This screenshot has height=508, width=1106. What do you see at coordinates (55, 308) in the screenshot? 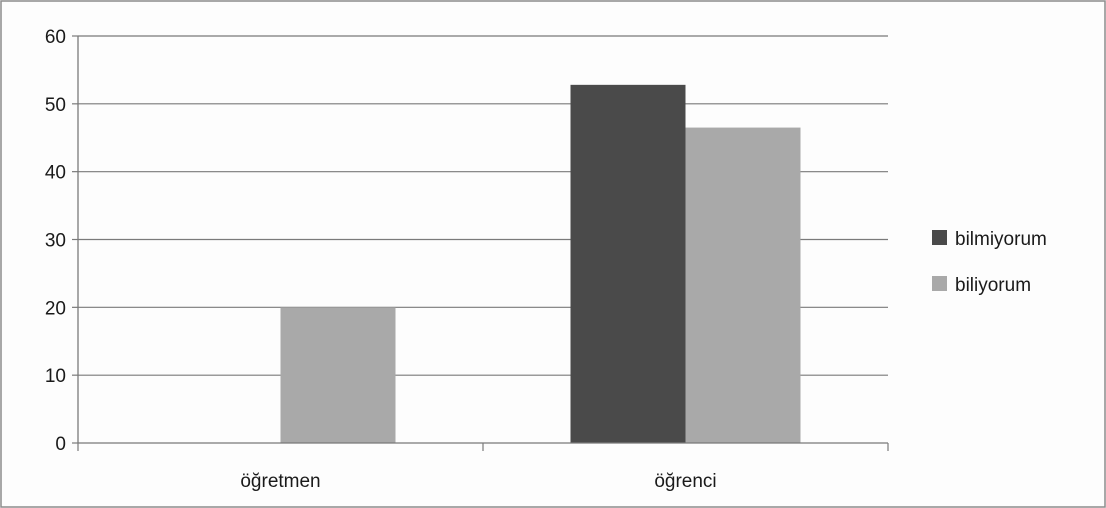
I see `y-tick-label: 20` at bounding box center [55, 308].